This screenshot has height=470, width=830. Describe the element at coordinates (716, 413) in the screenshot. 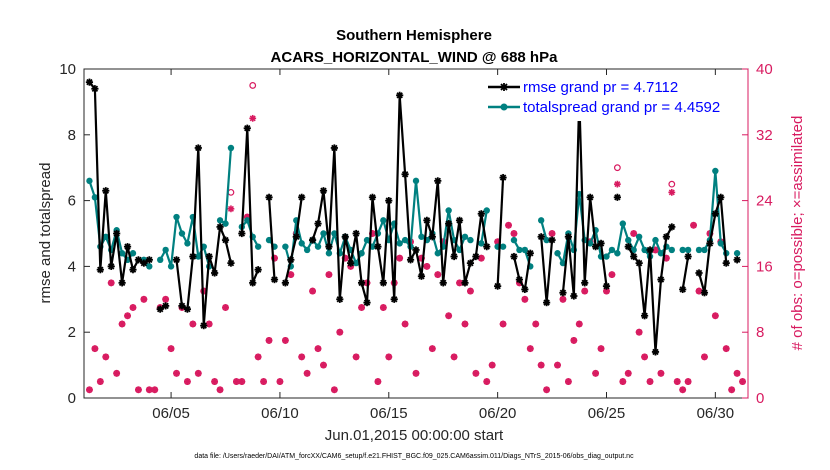

I see `x-tick-label: 06/30` at that location.